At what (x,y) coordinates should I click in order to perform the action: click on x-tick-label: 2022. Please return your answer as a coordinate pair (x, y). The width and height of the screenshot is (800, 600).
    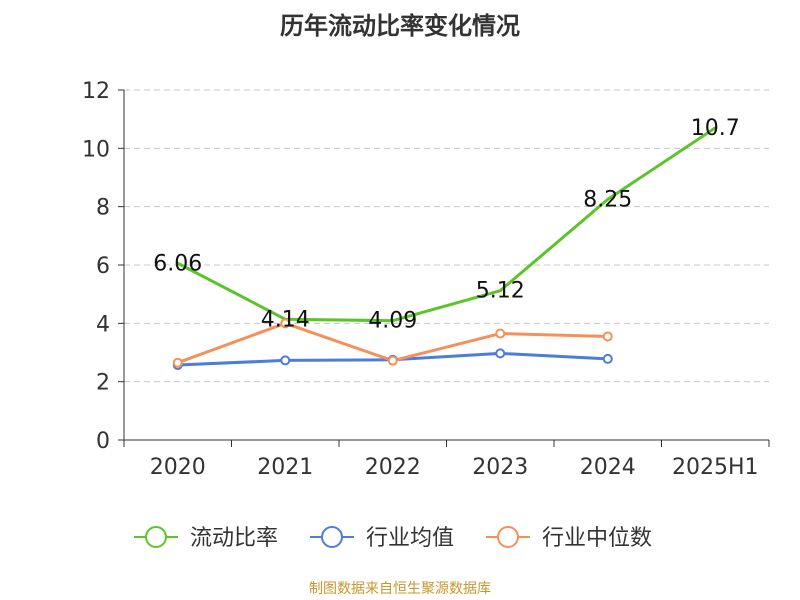
    Looking at the image, I should click on (393, 467).